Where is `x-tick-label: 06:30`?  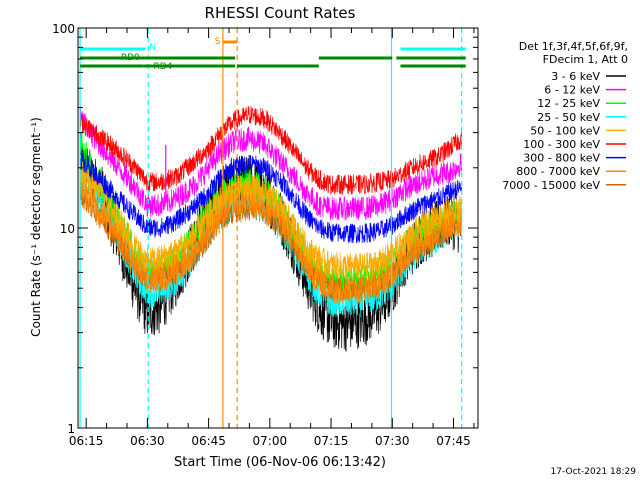 x-tick-label: 06:30 is located at coordinates (147, 441).